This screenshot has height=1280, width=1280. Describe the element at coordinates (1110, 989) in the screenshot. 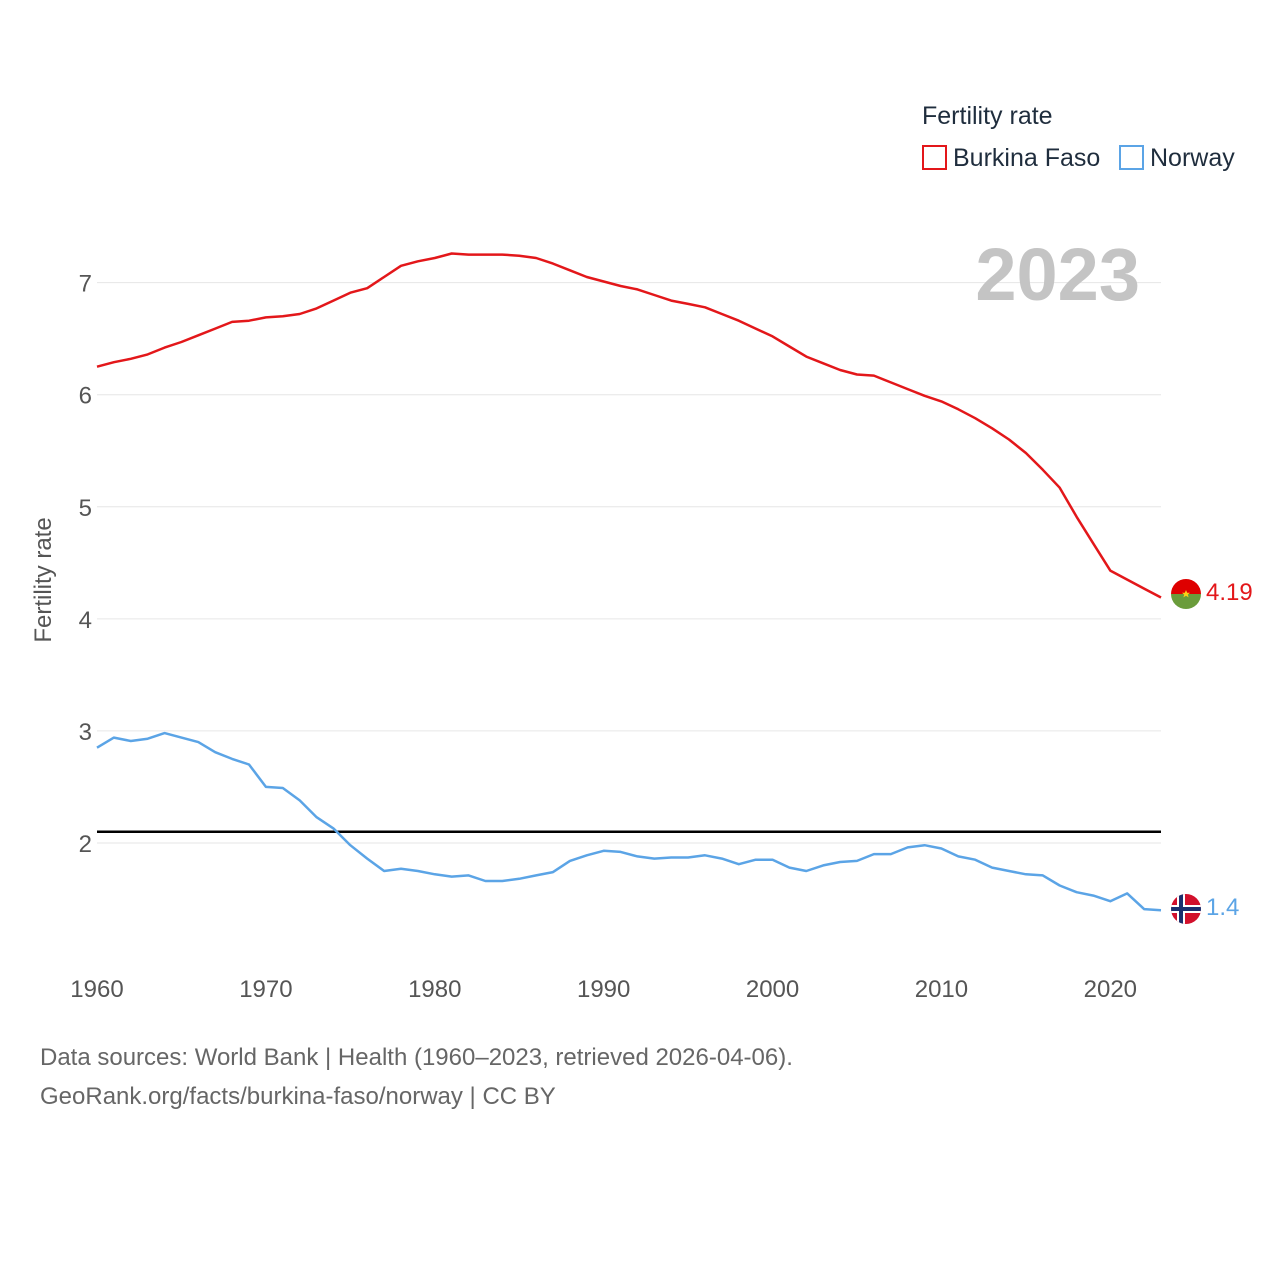

I see `x-tick-label: 2020` at that location.